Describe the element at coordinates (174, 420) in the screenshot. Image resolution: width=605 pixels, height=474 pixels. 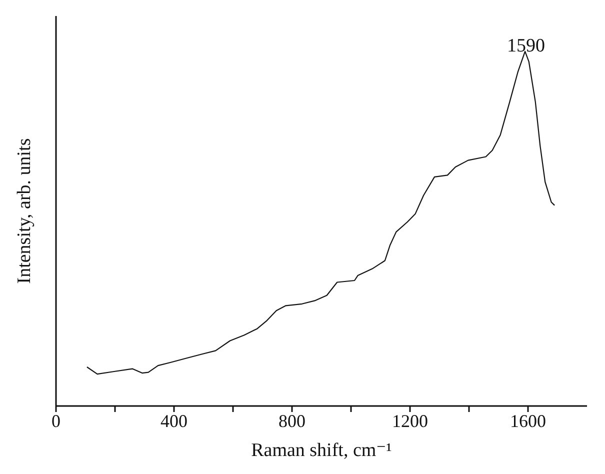
I see `x-tick-label: 400` at that location.